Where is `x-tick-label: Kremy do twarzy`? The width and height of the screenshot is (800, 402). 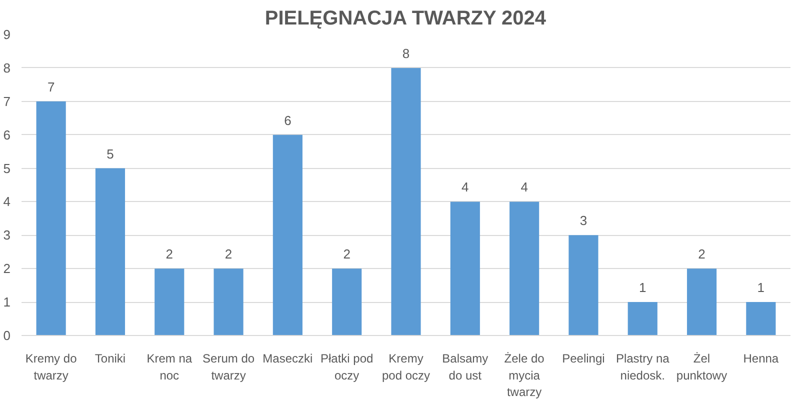 x-tick-label: Kremy do twarzy is located at coordinates (51, 367).